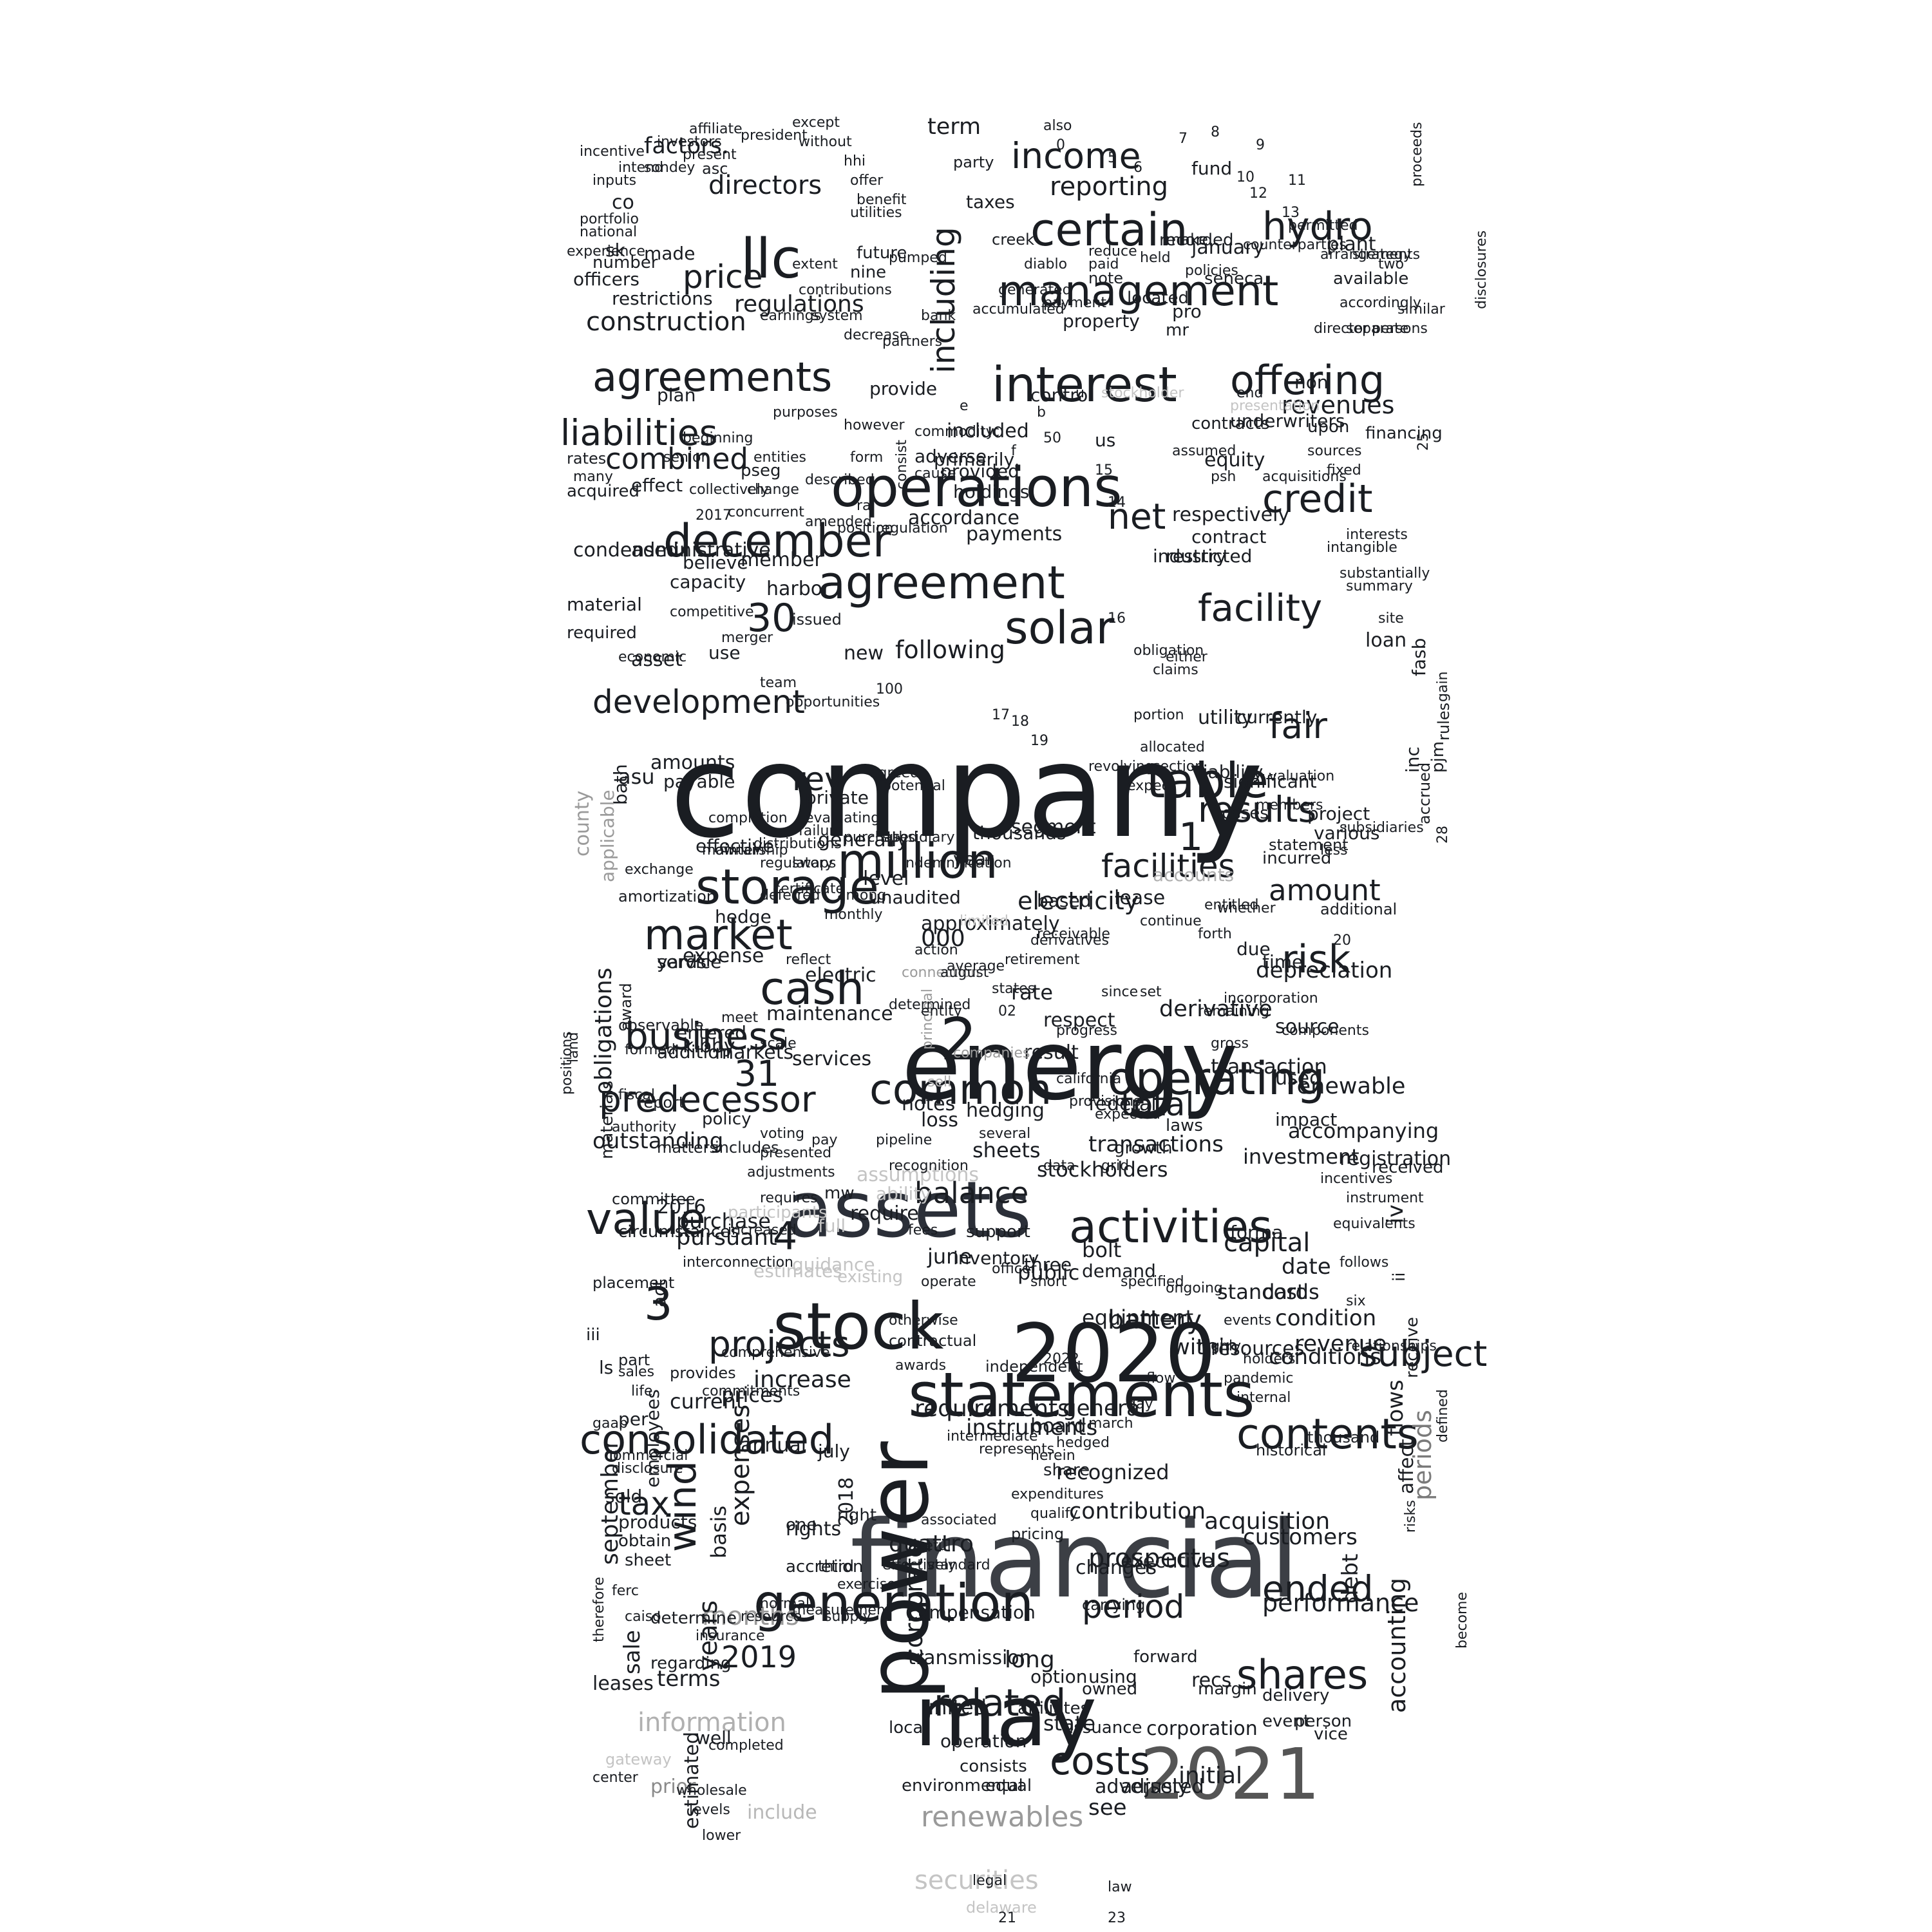  I want to click on word-several: several, so click(1005, 1134).